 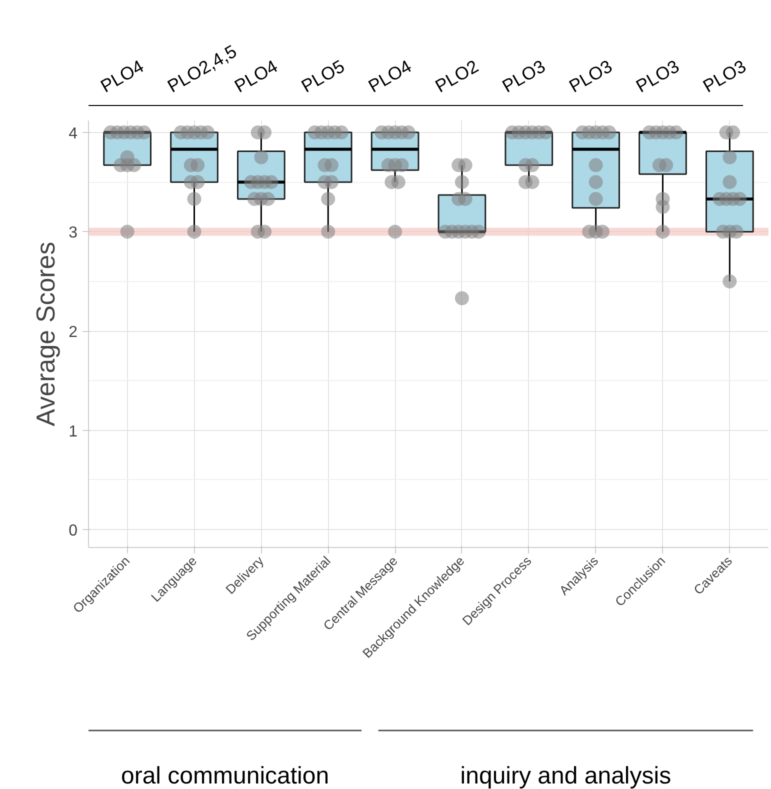 What do you see at coordinates (73, 431) in the screenshot?
I see `y-tick-label: 1` at bounding box center [73, 431].